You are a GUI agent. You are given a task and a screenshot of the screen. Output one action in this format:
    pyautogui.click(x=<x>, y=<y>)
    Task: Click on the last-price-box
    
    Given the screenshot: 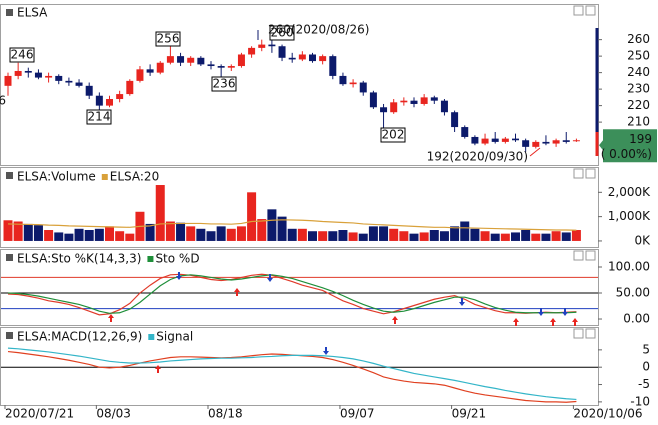 What is the action you would take?
    pyautogui.click(x=630, y=146)
    